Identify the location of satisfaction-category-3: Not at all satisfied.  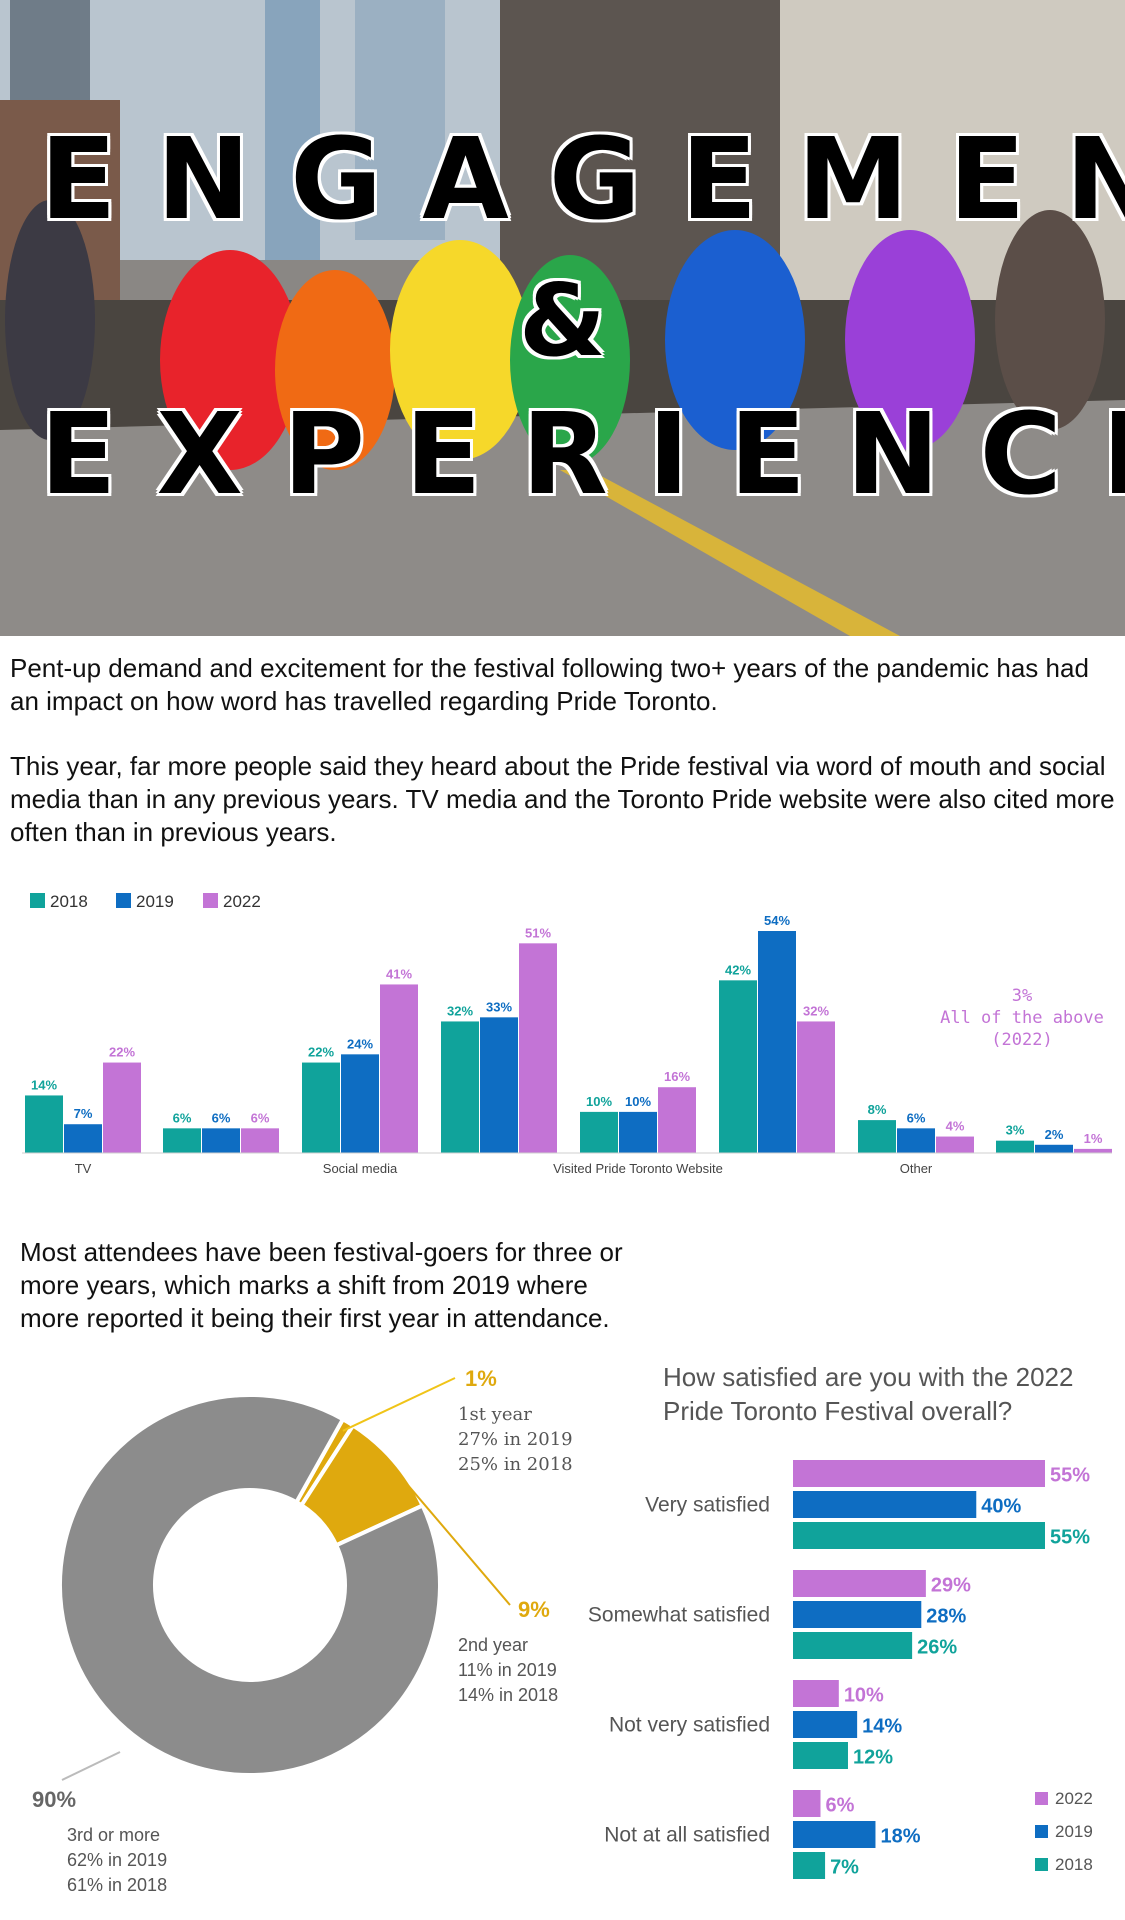
(687, 1835).